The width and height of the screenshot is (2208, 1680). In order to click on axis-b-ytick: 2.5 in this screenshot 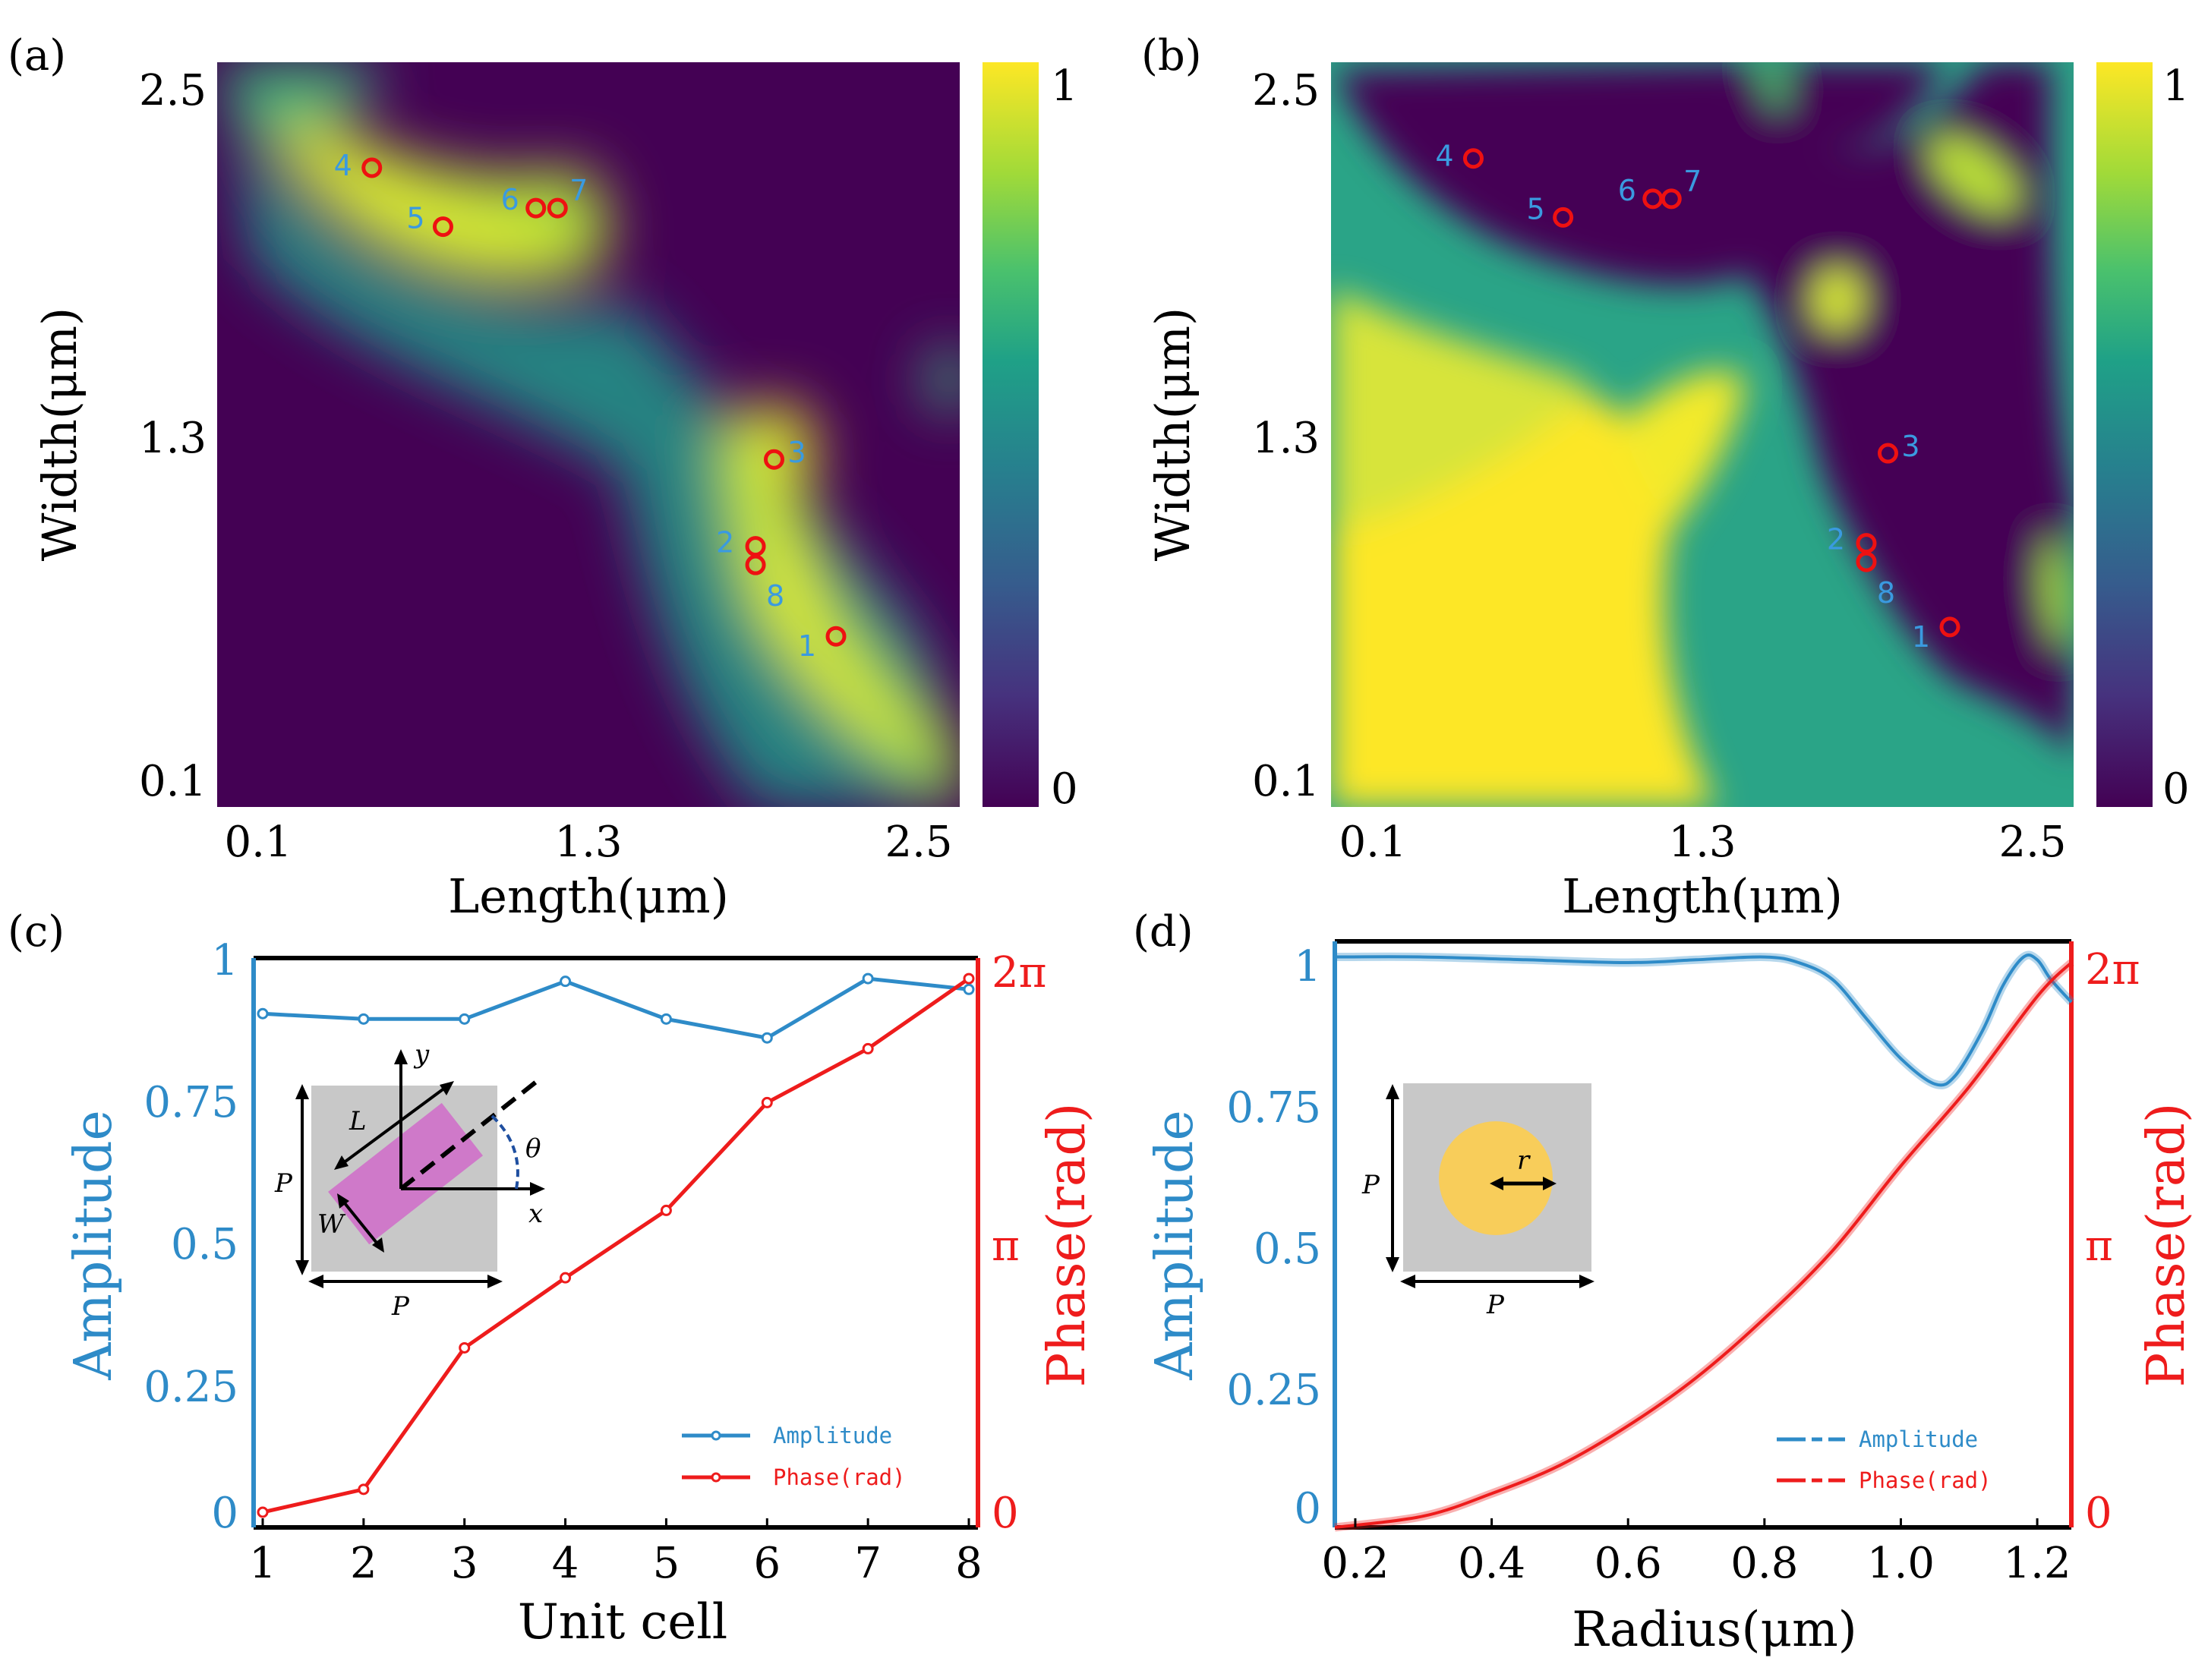, I will do `click(1286, 90)`.